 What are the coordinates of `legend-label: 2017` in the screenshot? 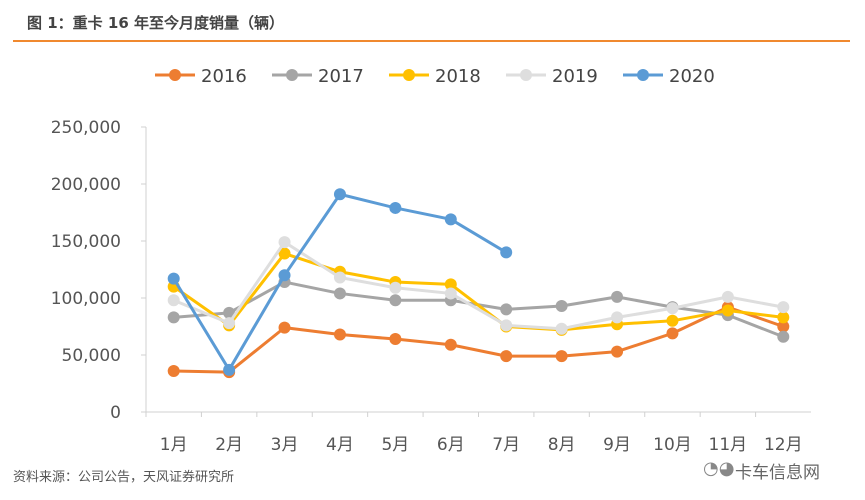 It's located at (341, 76).